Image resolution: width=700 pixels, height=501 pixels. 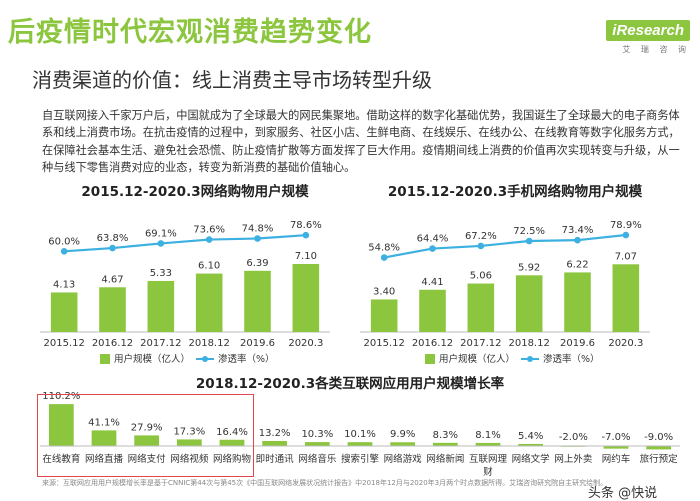 What do you see at coordinates (350, 384) in the screenshot?
I see `chart-3-title: 2018.12-2020.3各类互联网应用用户规模增长率` at bounding box center [350, 384].